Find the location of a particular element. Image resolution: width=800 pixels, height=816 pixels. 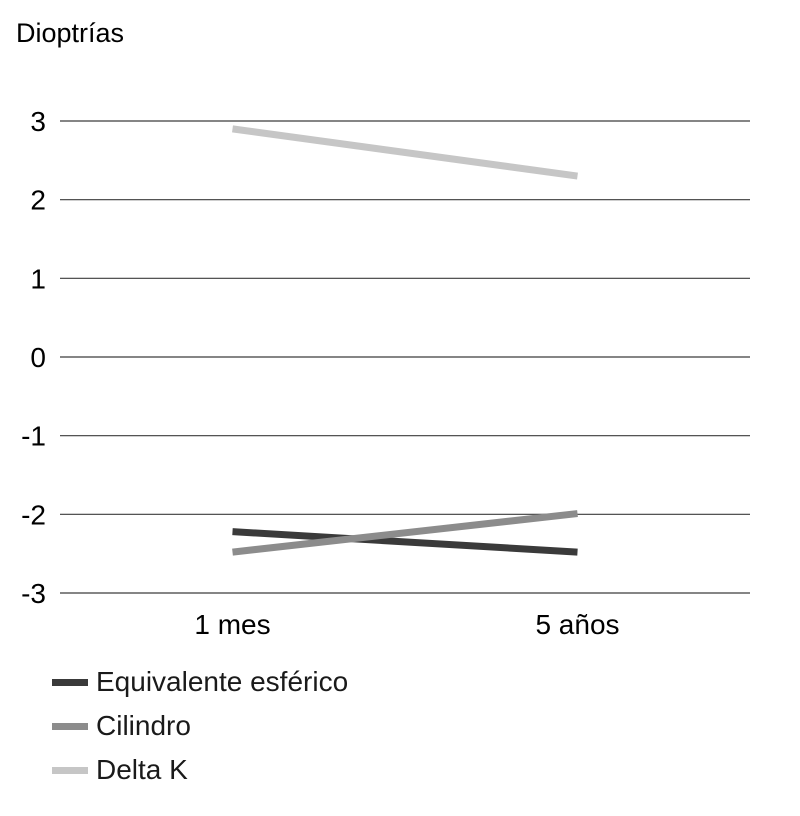

y-axis-label: Dioptrías is located at coordinates (70, 33).